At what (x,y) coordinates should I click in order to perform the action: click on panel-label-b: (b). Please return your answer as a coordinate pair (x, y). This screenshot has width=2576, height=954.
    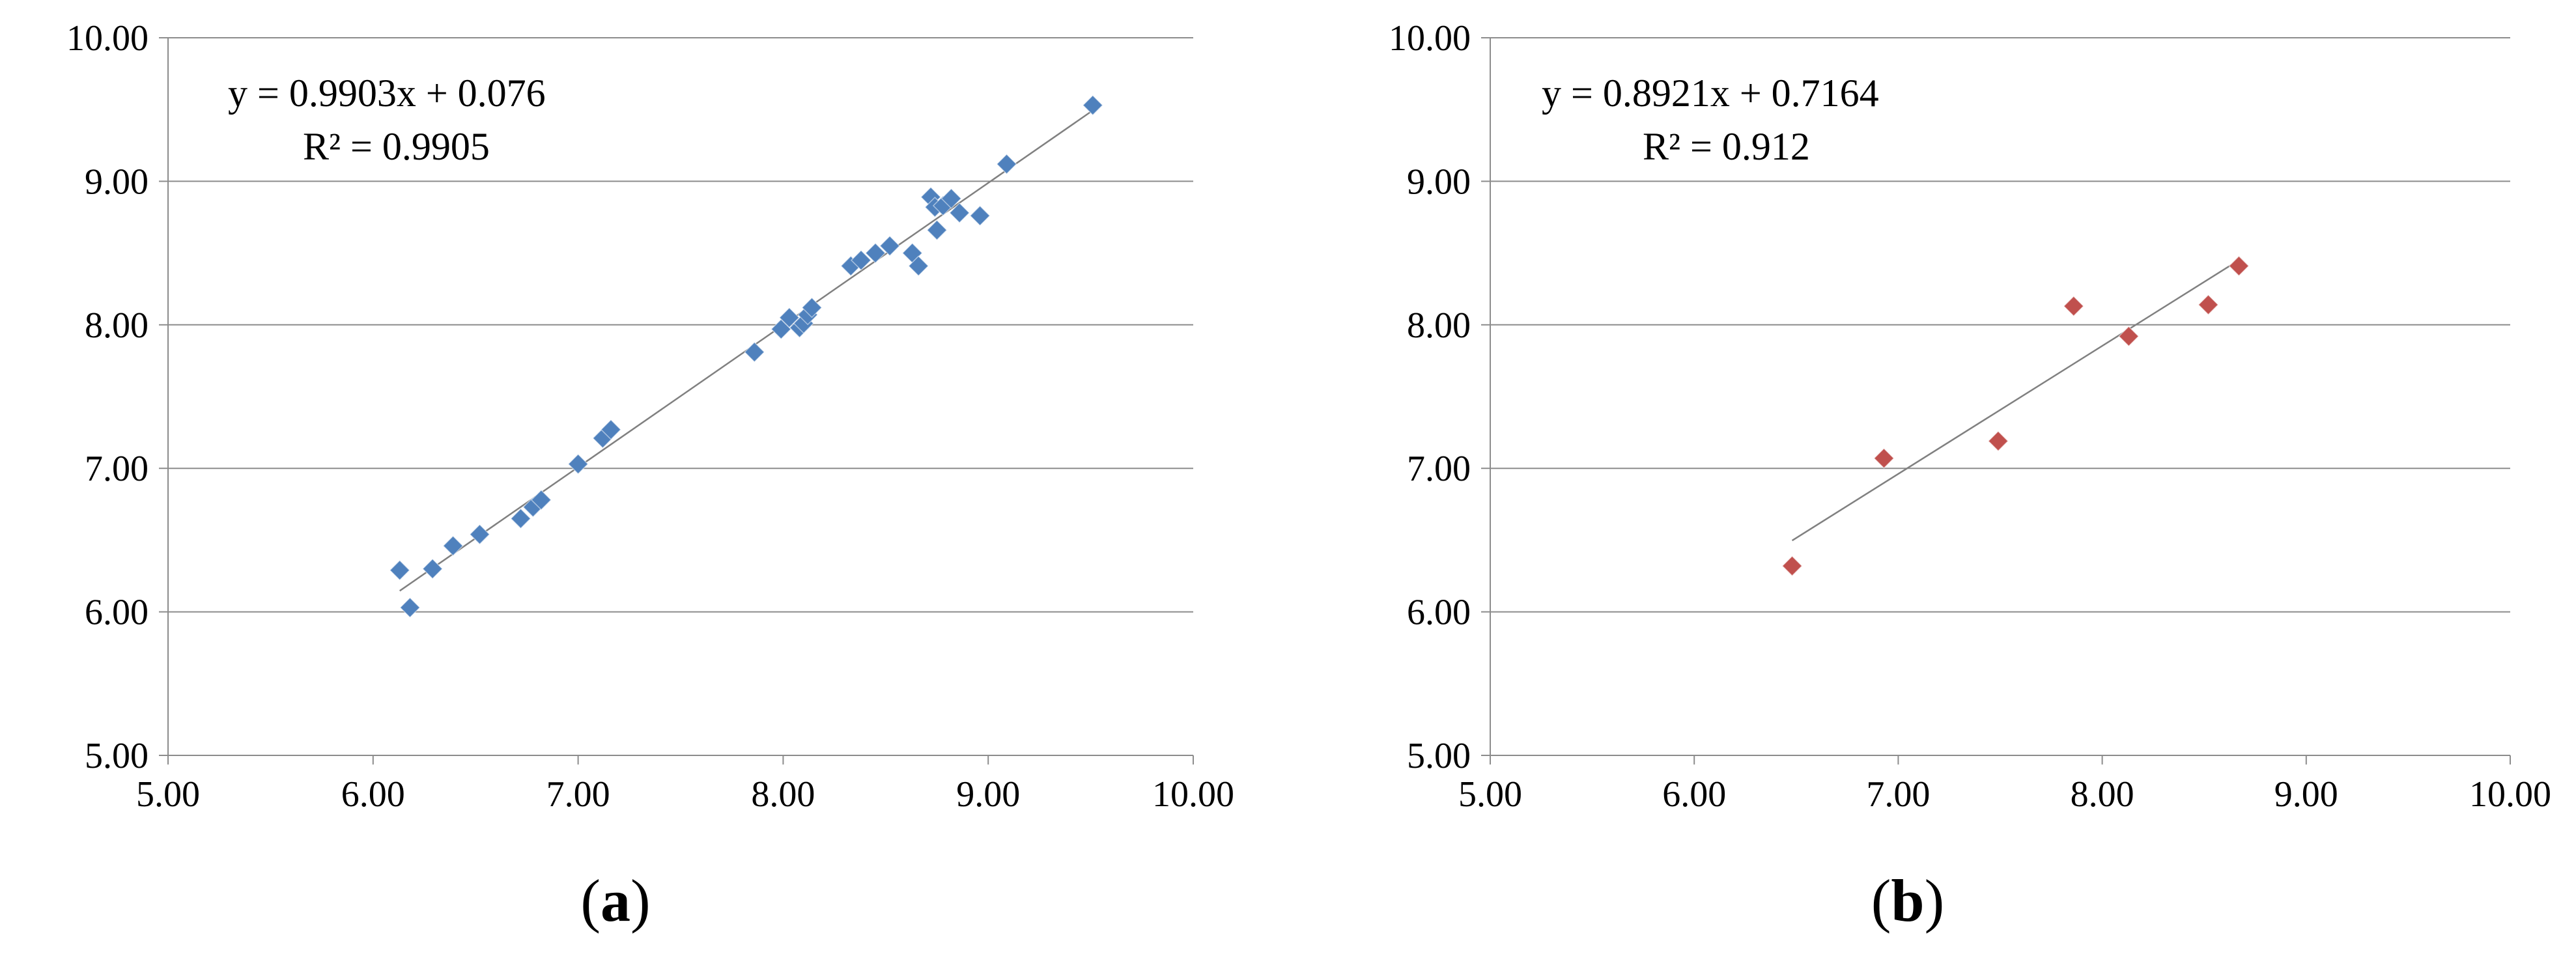
    Looking at the image, I should click on (1908, 900).